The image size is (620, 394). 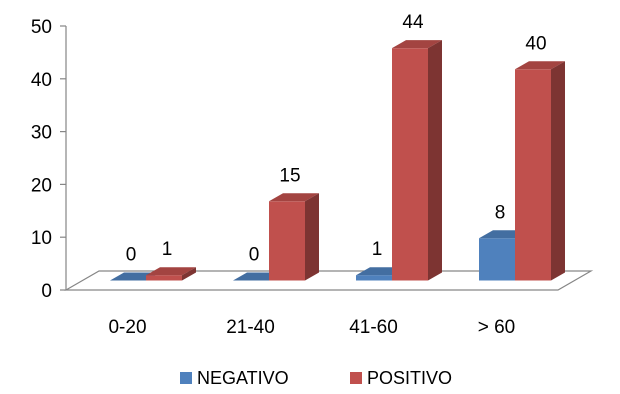 I want to click on y-axis-ticks: 0 10 20 30 40 50, so click(x=48, y=159).